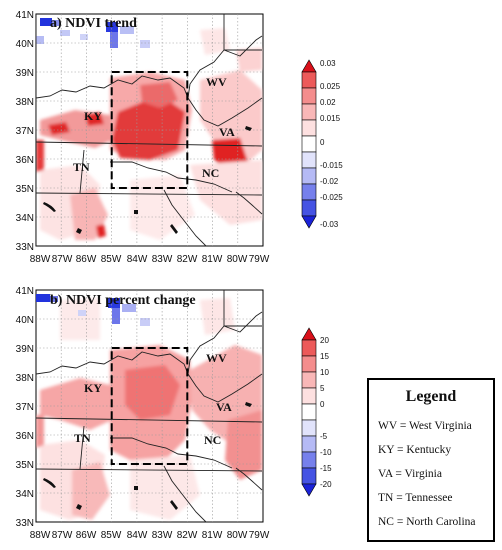 The width and height of the screenshot is (502, 550). I want to click on panel-a-cb-tick-0: 0.03, so click(328, 63).